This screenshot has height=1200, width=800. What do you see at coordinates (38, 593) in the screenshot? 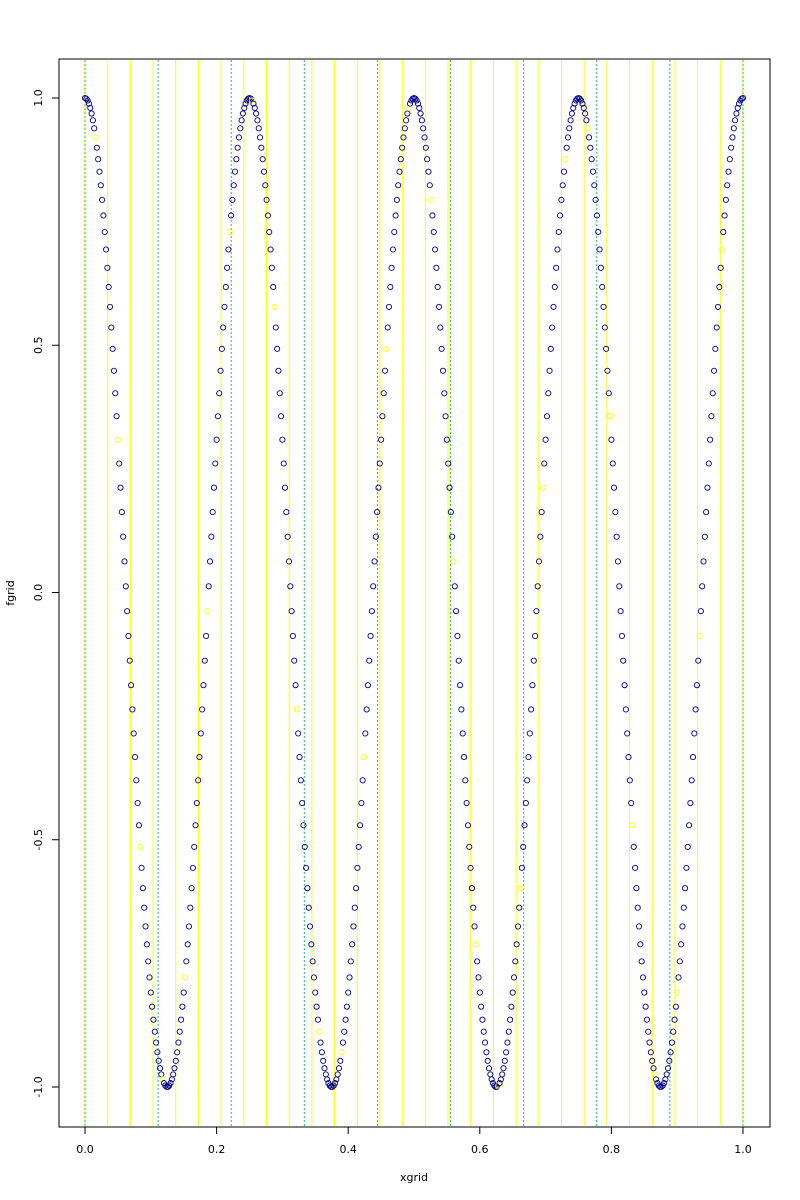
I see `y-tick-label: 0.0` at bounding box center [38, 593].